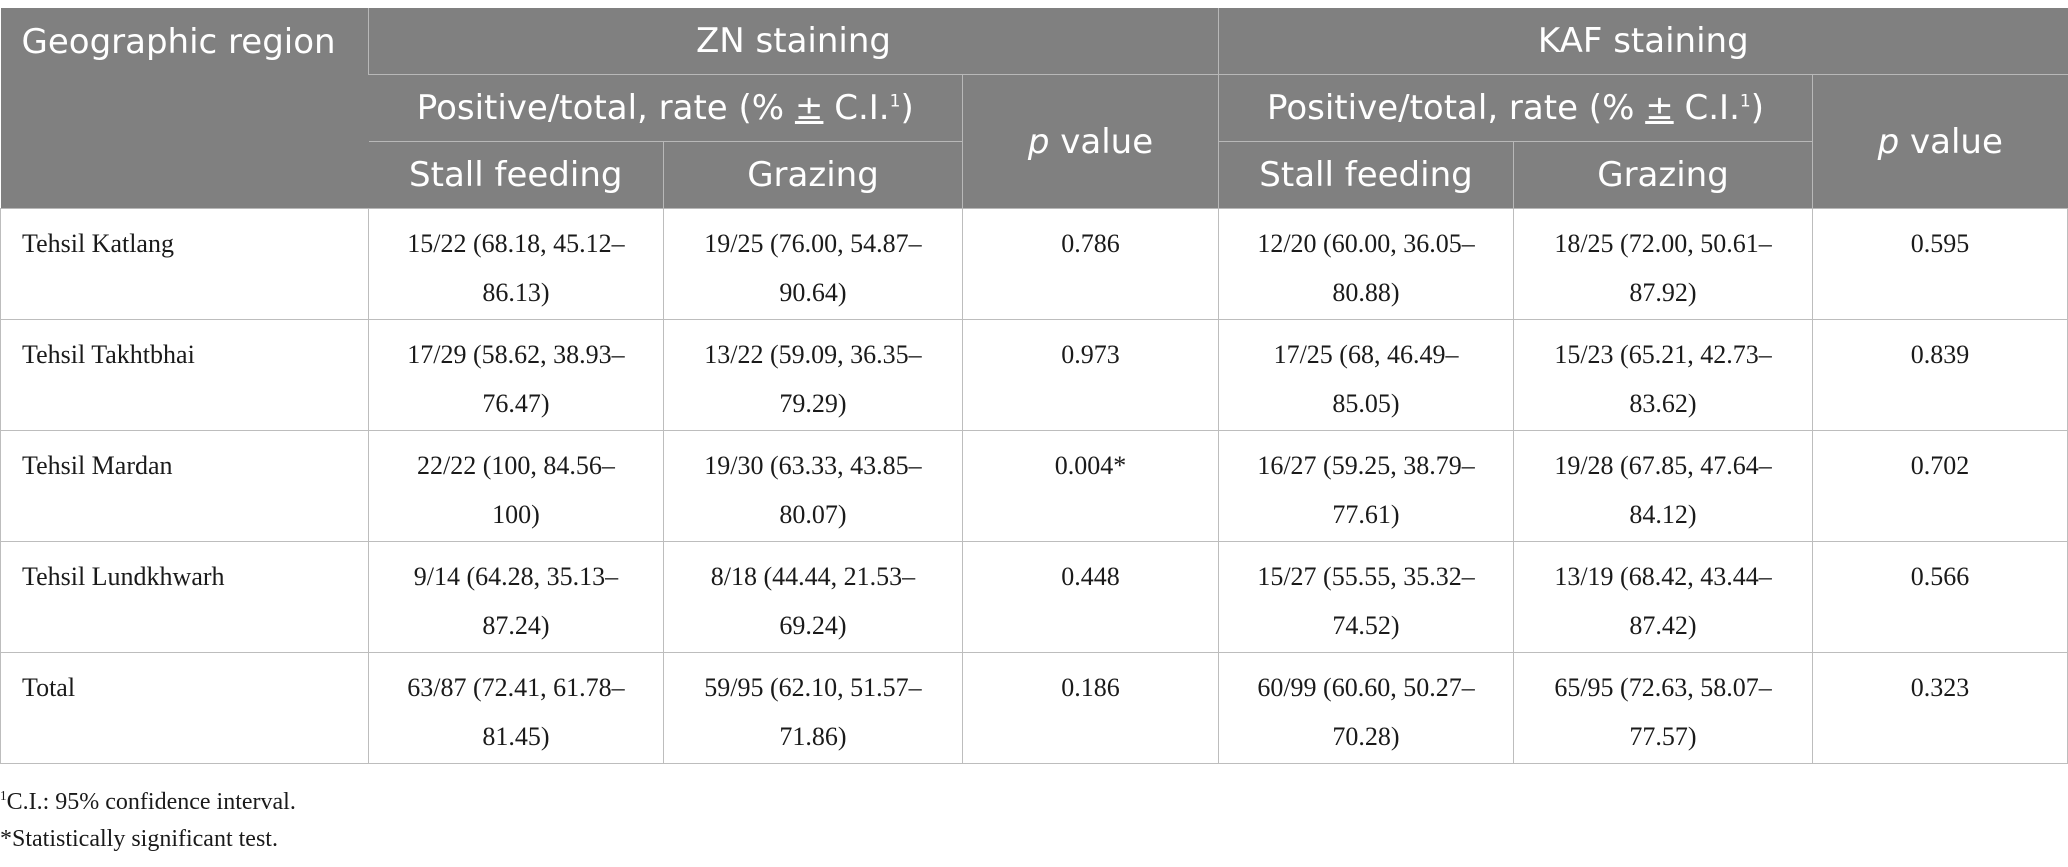 The image size is (2068, 867). I want to click on header-kaf-stall-feeding: Stall feeding, so click(1366, 175).